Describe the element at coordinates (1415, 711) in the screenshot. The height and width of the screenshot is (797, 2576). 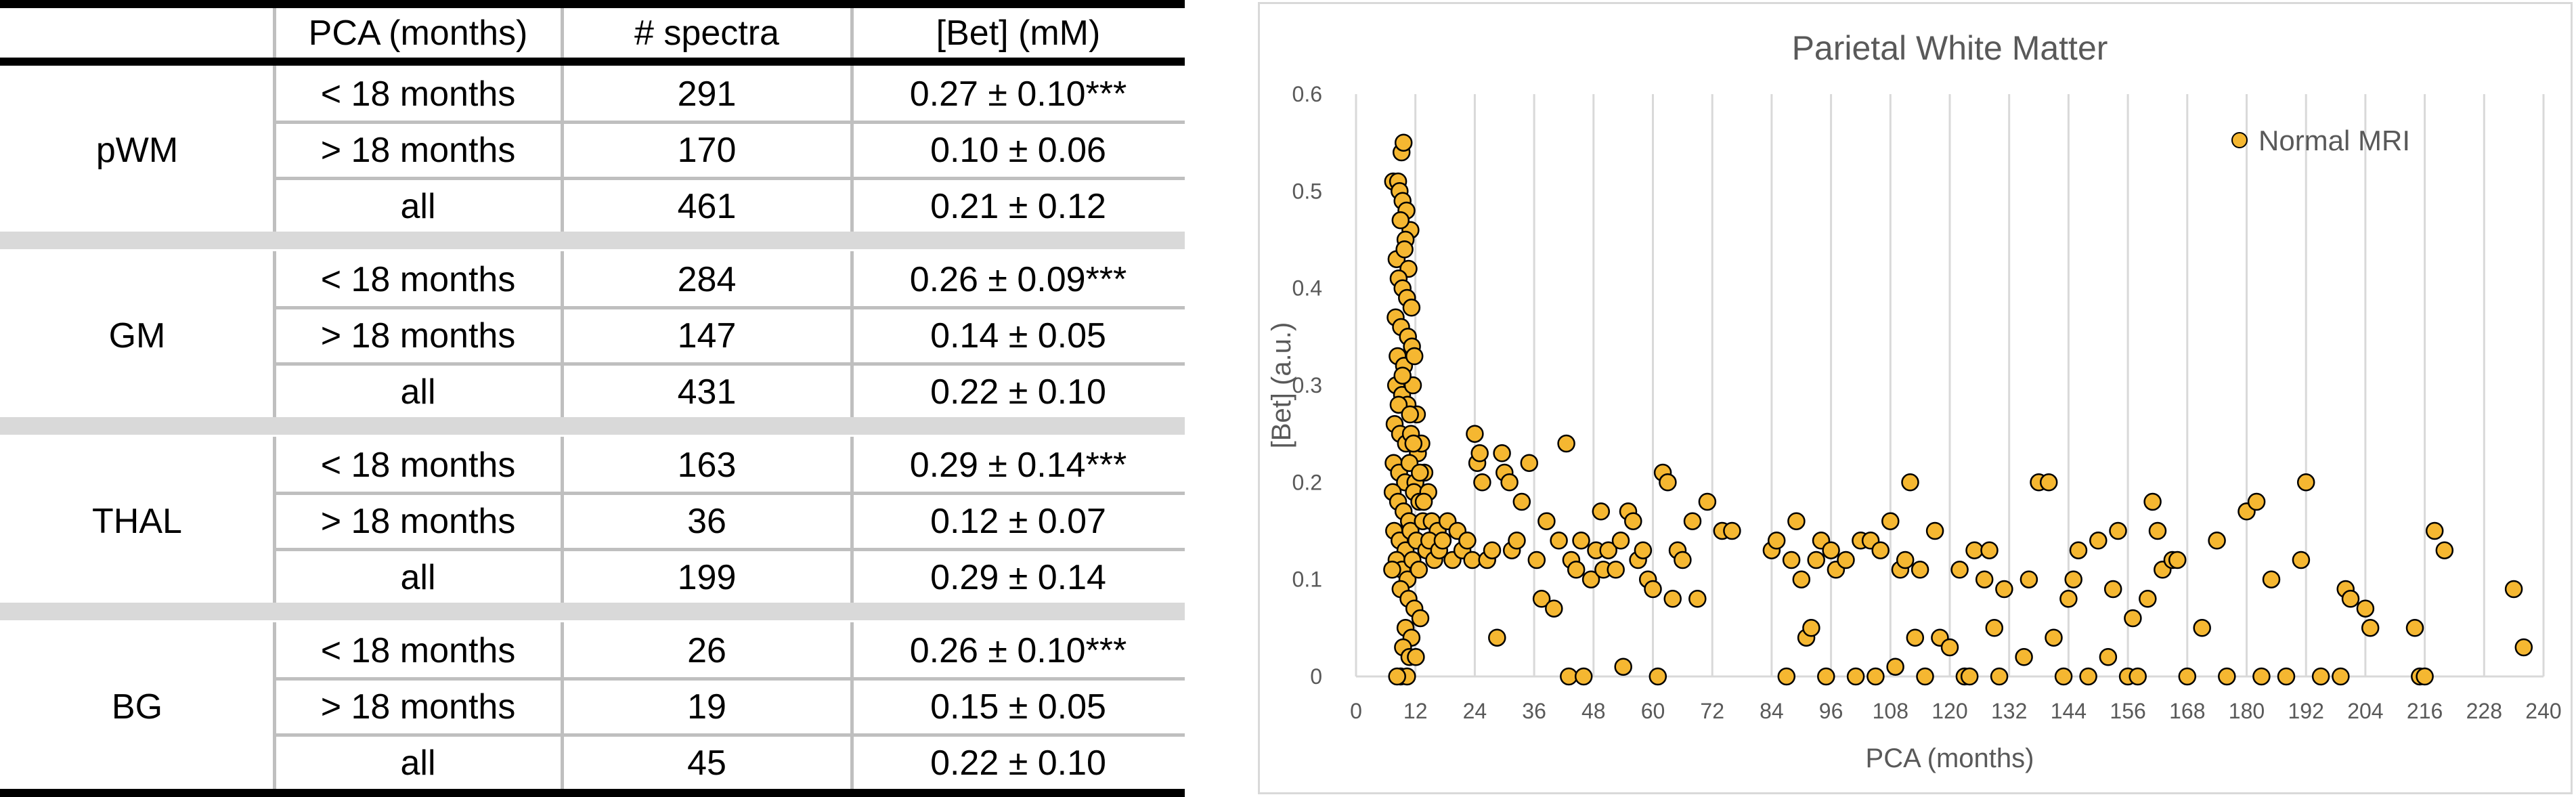
I see `x-tick-label: 12` at that location.